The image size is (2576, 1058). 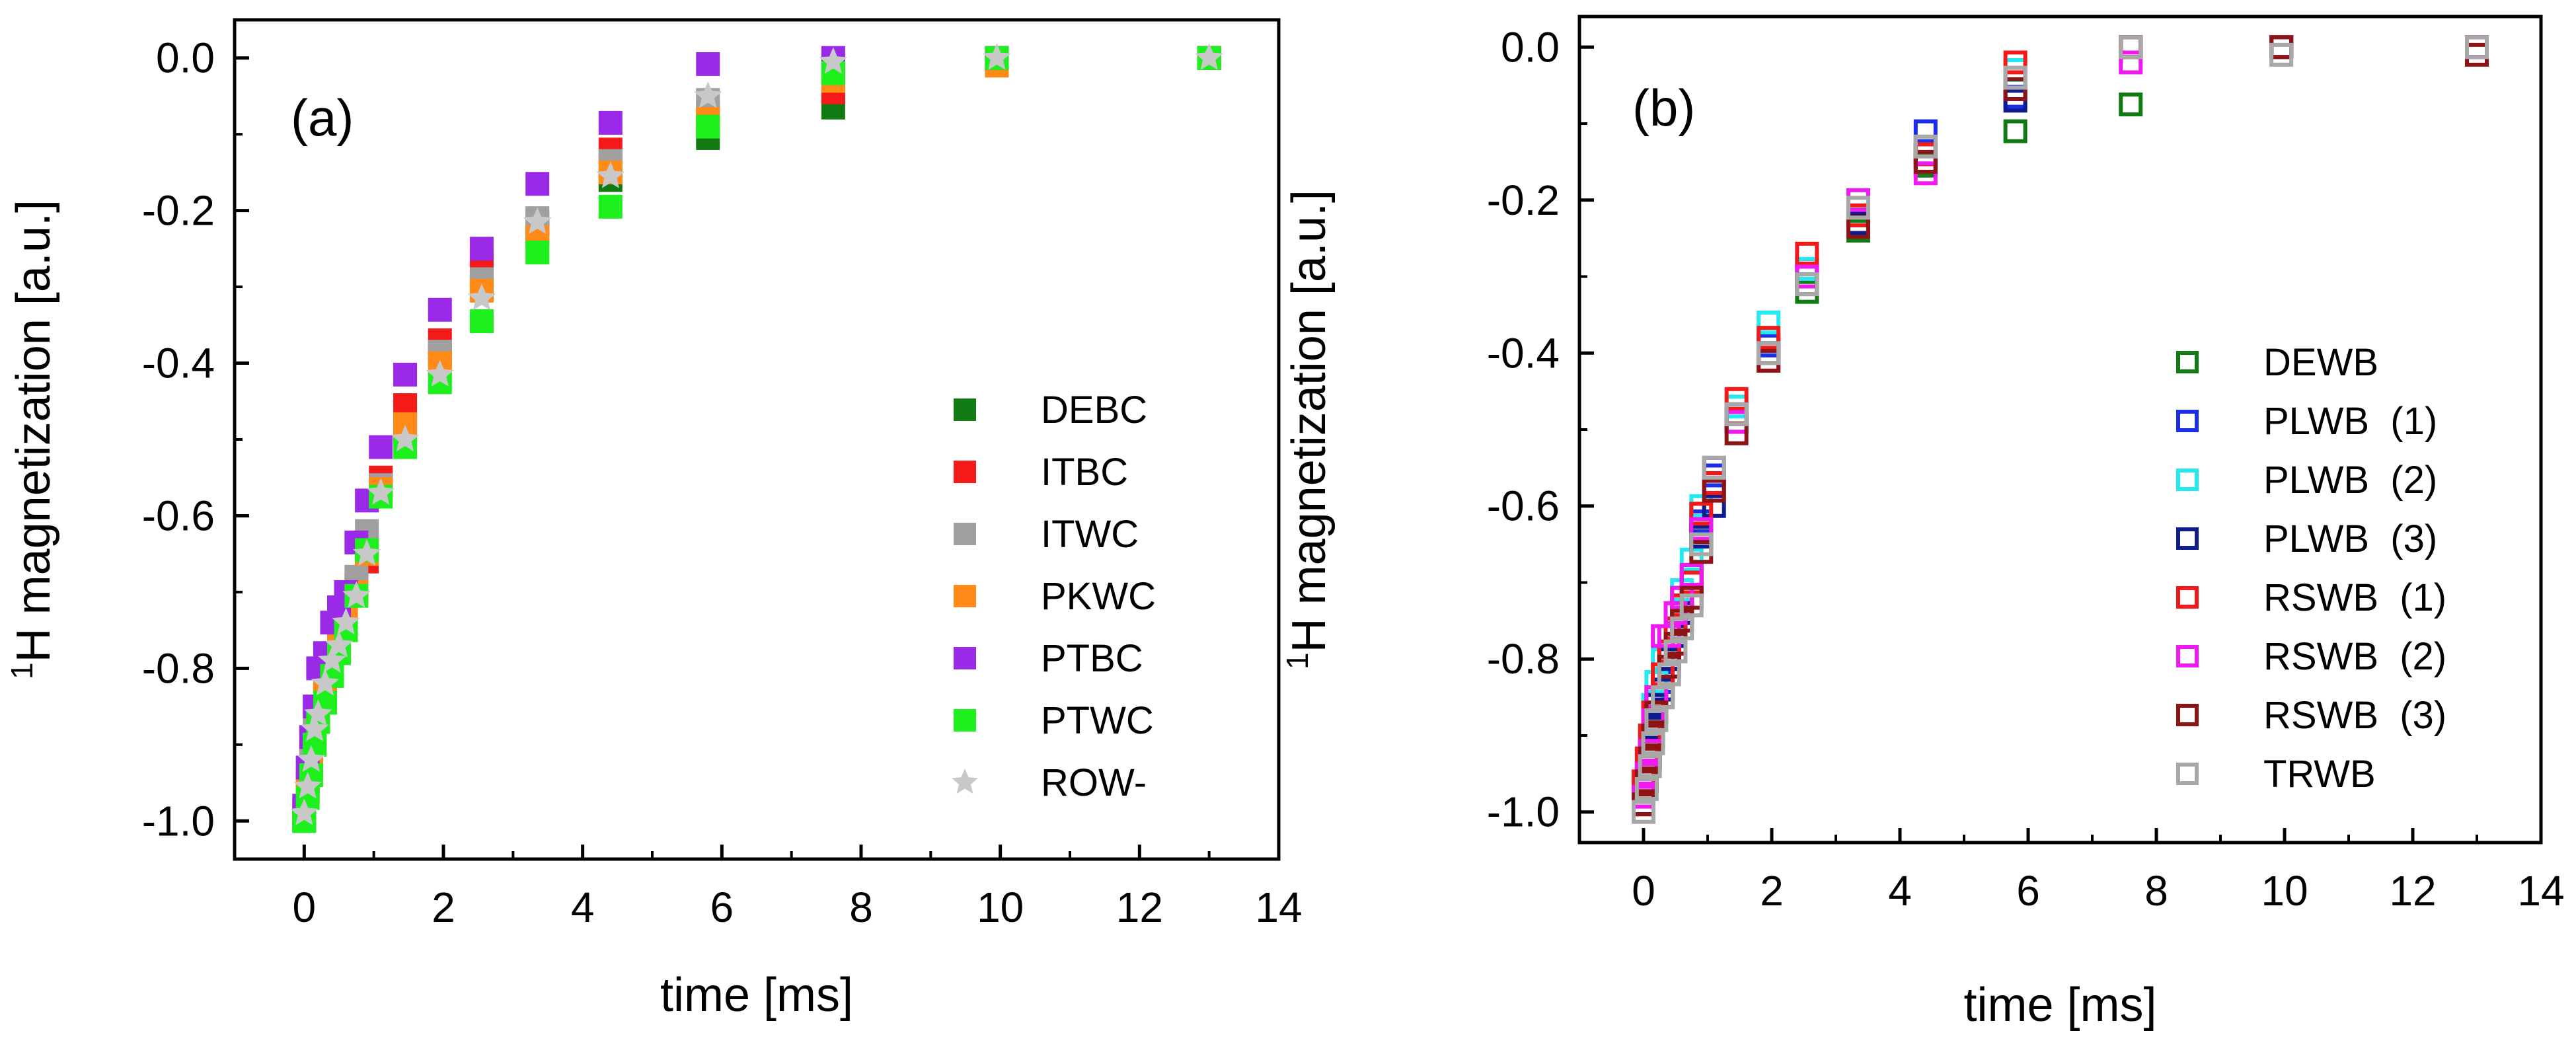 What do you see at coordinates (2350, 538) in the screenshot?
I see `legend-label: PLWB (3)` at bounding box center [2350, 538].